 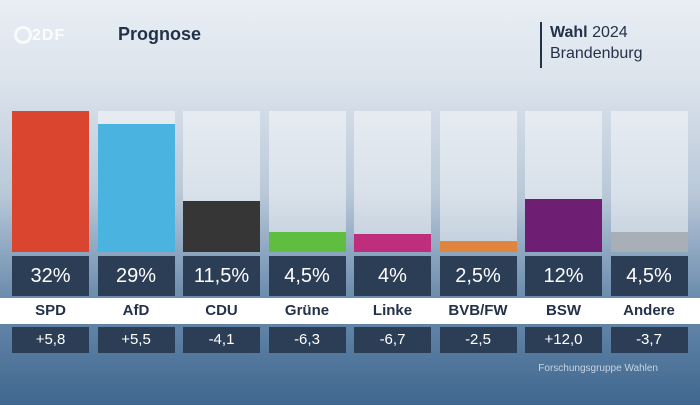 I want to click on bar-gr-ne, so click(x=307, y=242).